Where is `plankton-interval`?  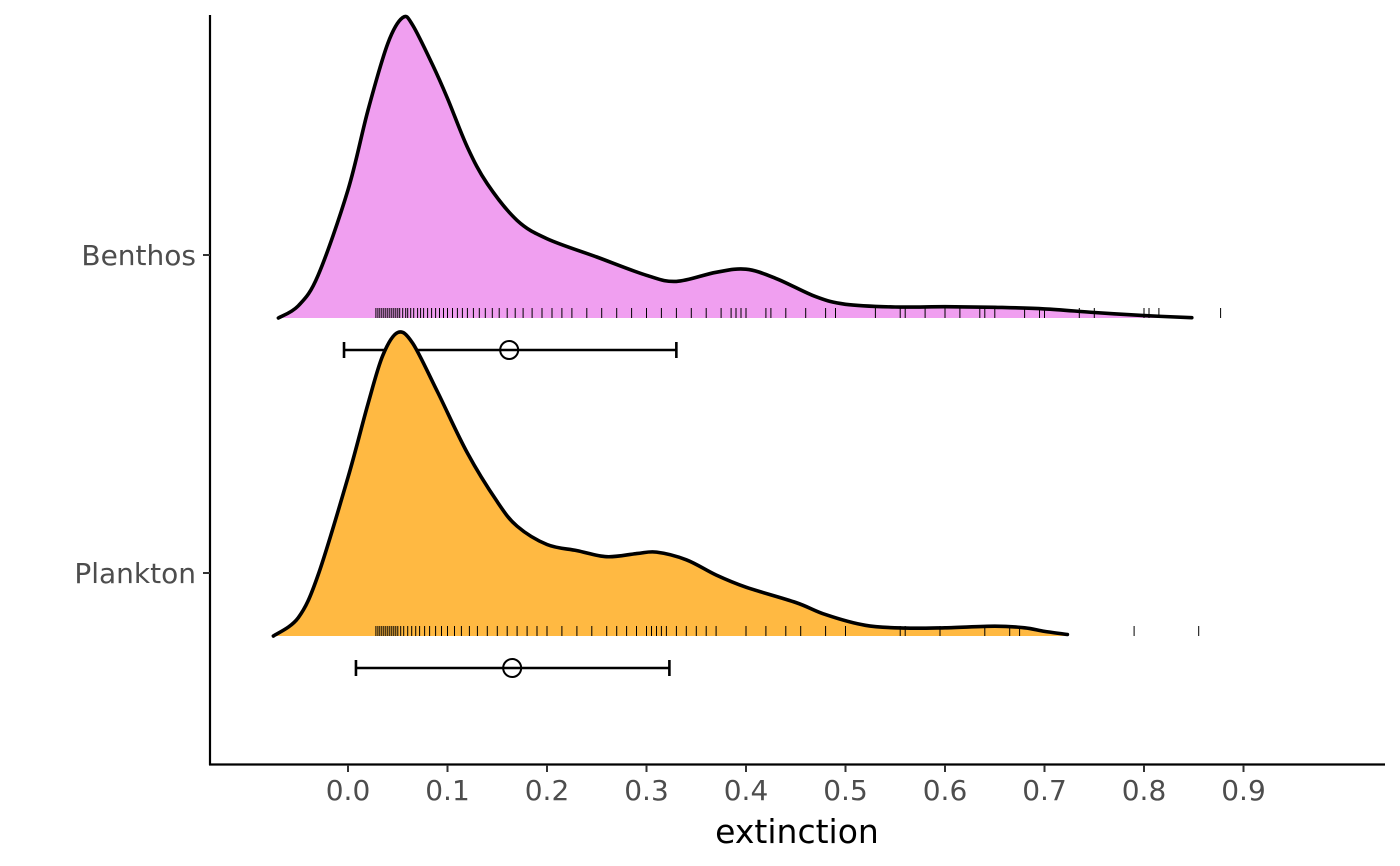
plankton-interval is located at coordinates (512, 668).